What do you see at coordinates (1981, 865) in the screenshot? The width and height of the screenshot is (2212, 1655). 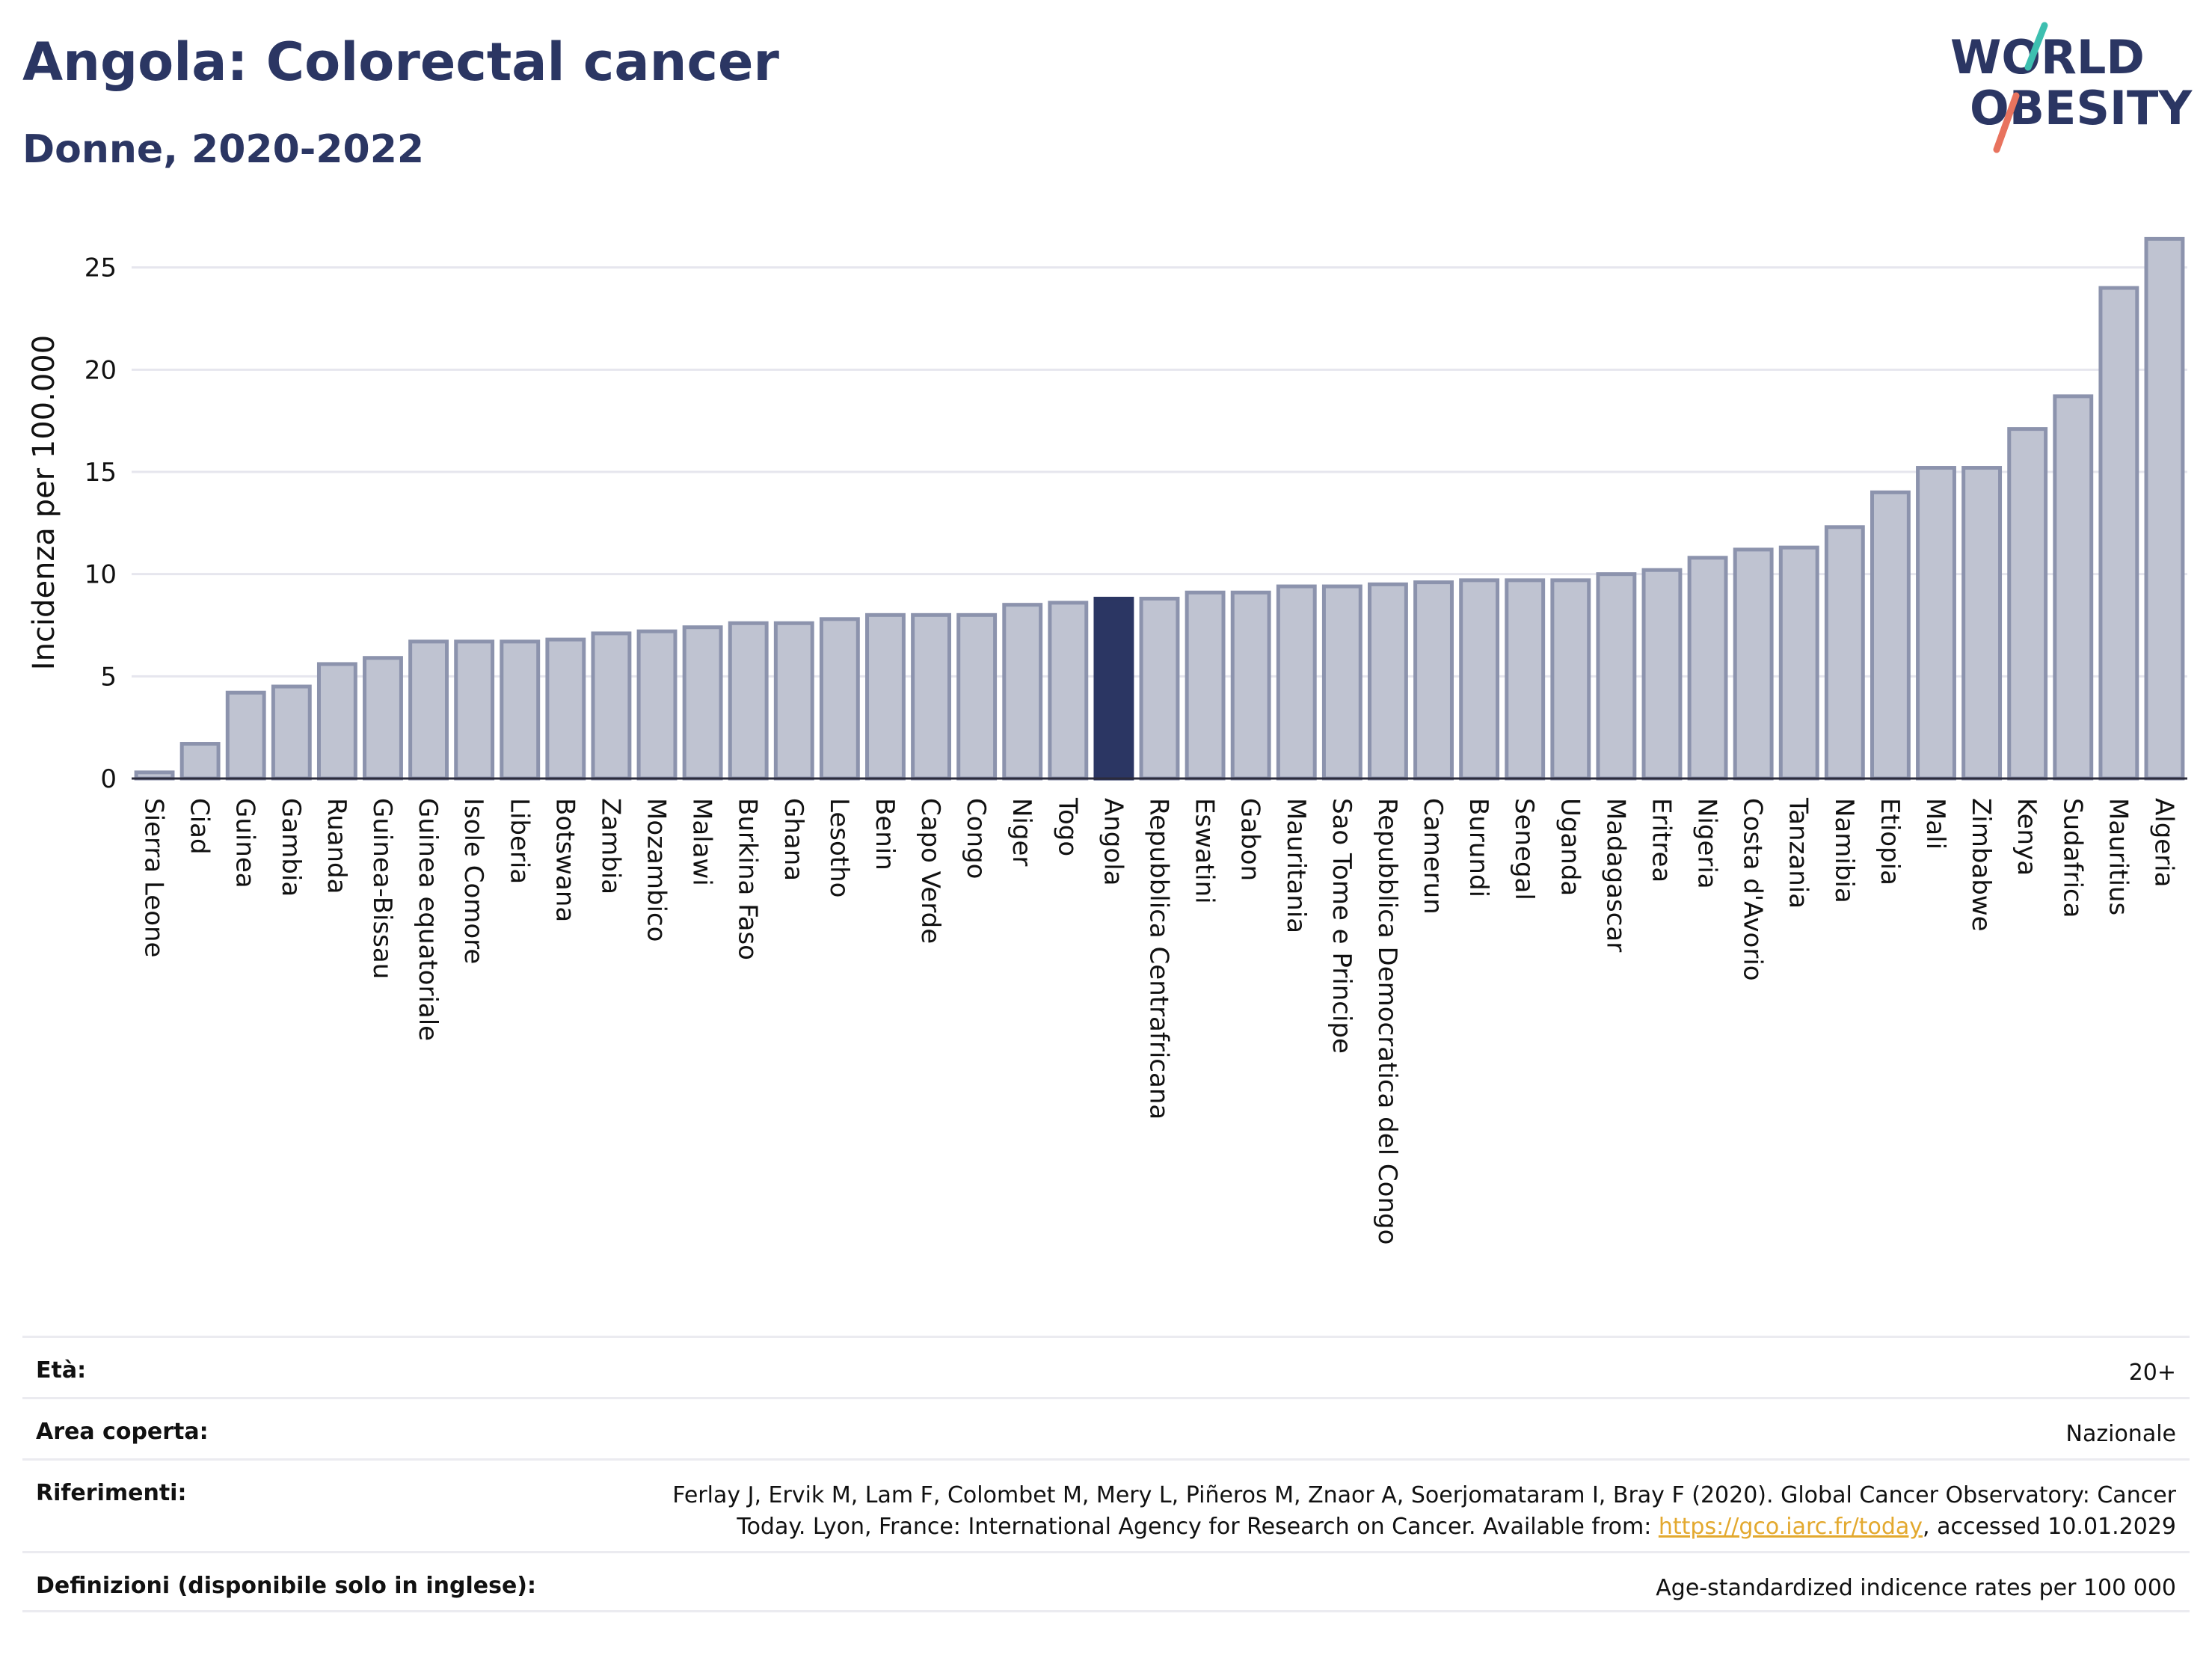 I see `x-tick-label: Zimbabwe` at bounding box center [1981, 865].